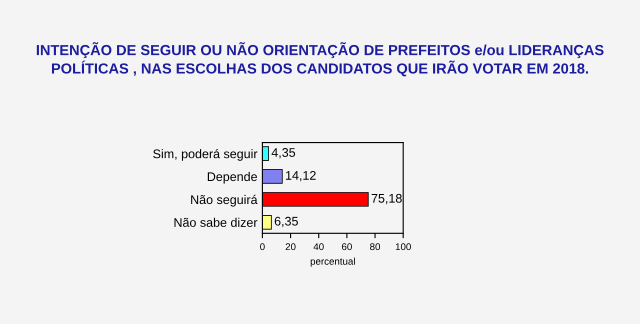  Describe the element at coordinates (301, 176) in the screenshot. I see `data-label: 14,12` at that location.